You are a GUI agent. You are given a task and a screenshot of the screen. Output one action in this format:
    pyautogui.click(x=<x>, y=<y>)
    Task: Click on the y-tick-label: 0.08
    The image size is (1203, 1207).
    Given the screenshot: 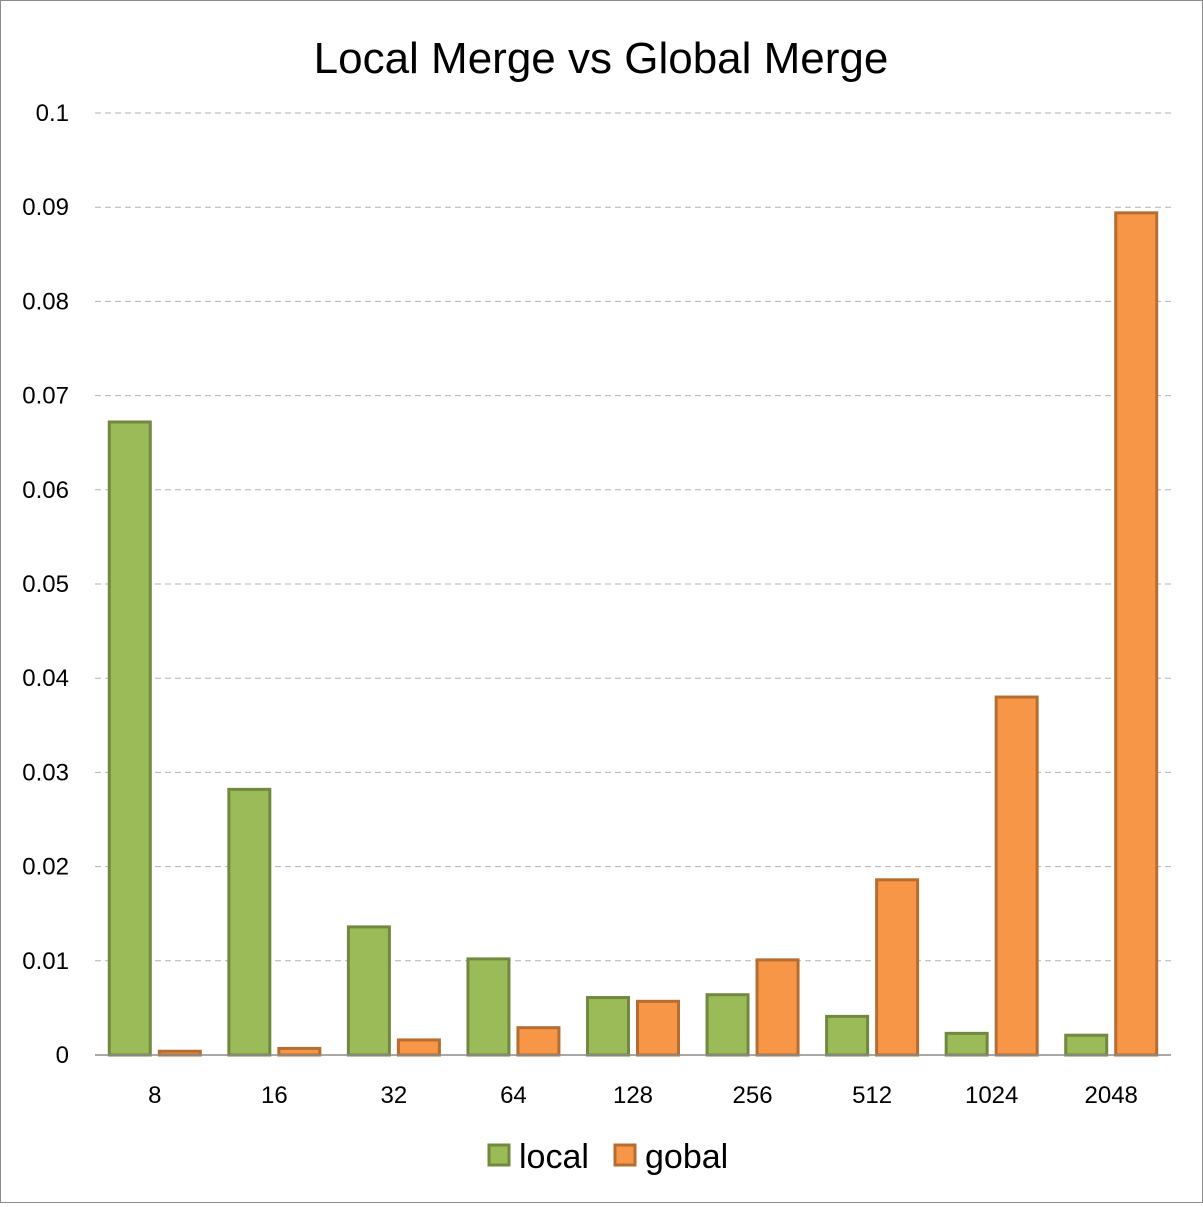 What is the action you would take?
    pyautogui.click(x=45, y=301)
    